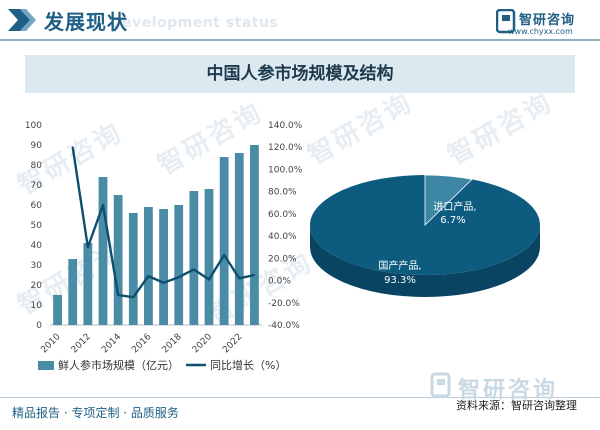 This screenshot has width=600, height=430. I want to click on y2-tick-label: 40.0%, so click(282, 237).